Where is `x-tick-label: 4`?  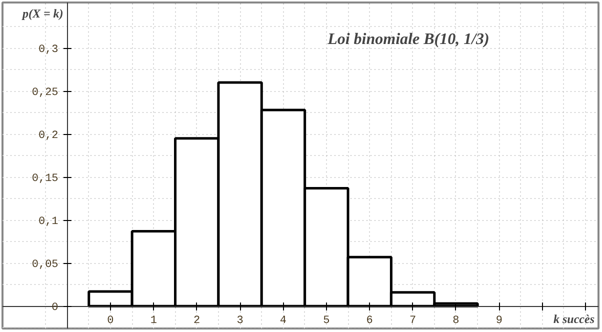 x-tick-label: 4 is located at coordinates (283, 321).